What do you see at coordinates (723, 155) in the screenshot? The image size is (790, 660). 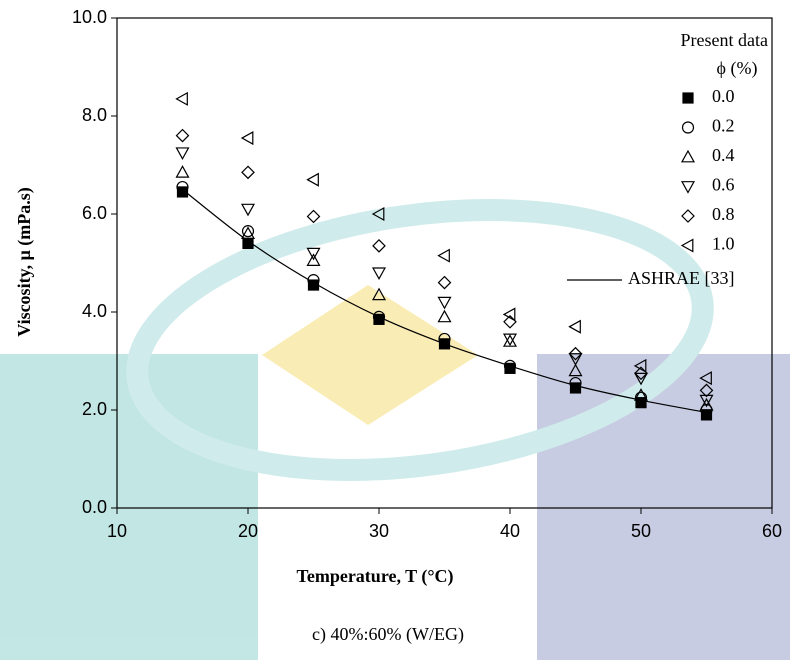 I see `legend-label: 0.4` at bounding box center [723, 155].